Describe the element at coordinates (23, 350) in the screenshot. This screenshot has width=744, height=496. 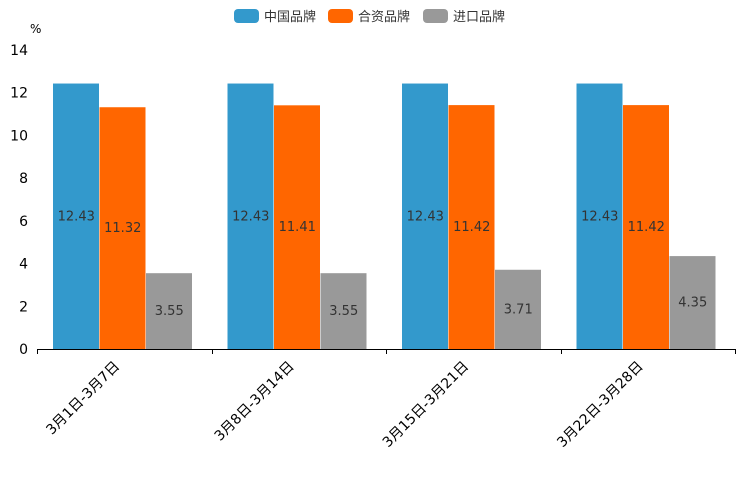
I see `y-tick-label: 0` at that location.